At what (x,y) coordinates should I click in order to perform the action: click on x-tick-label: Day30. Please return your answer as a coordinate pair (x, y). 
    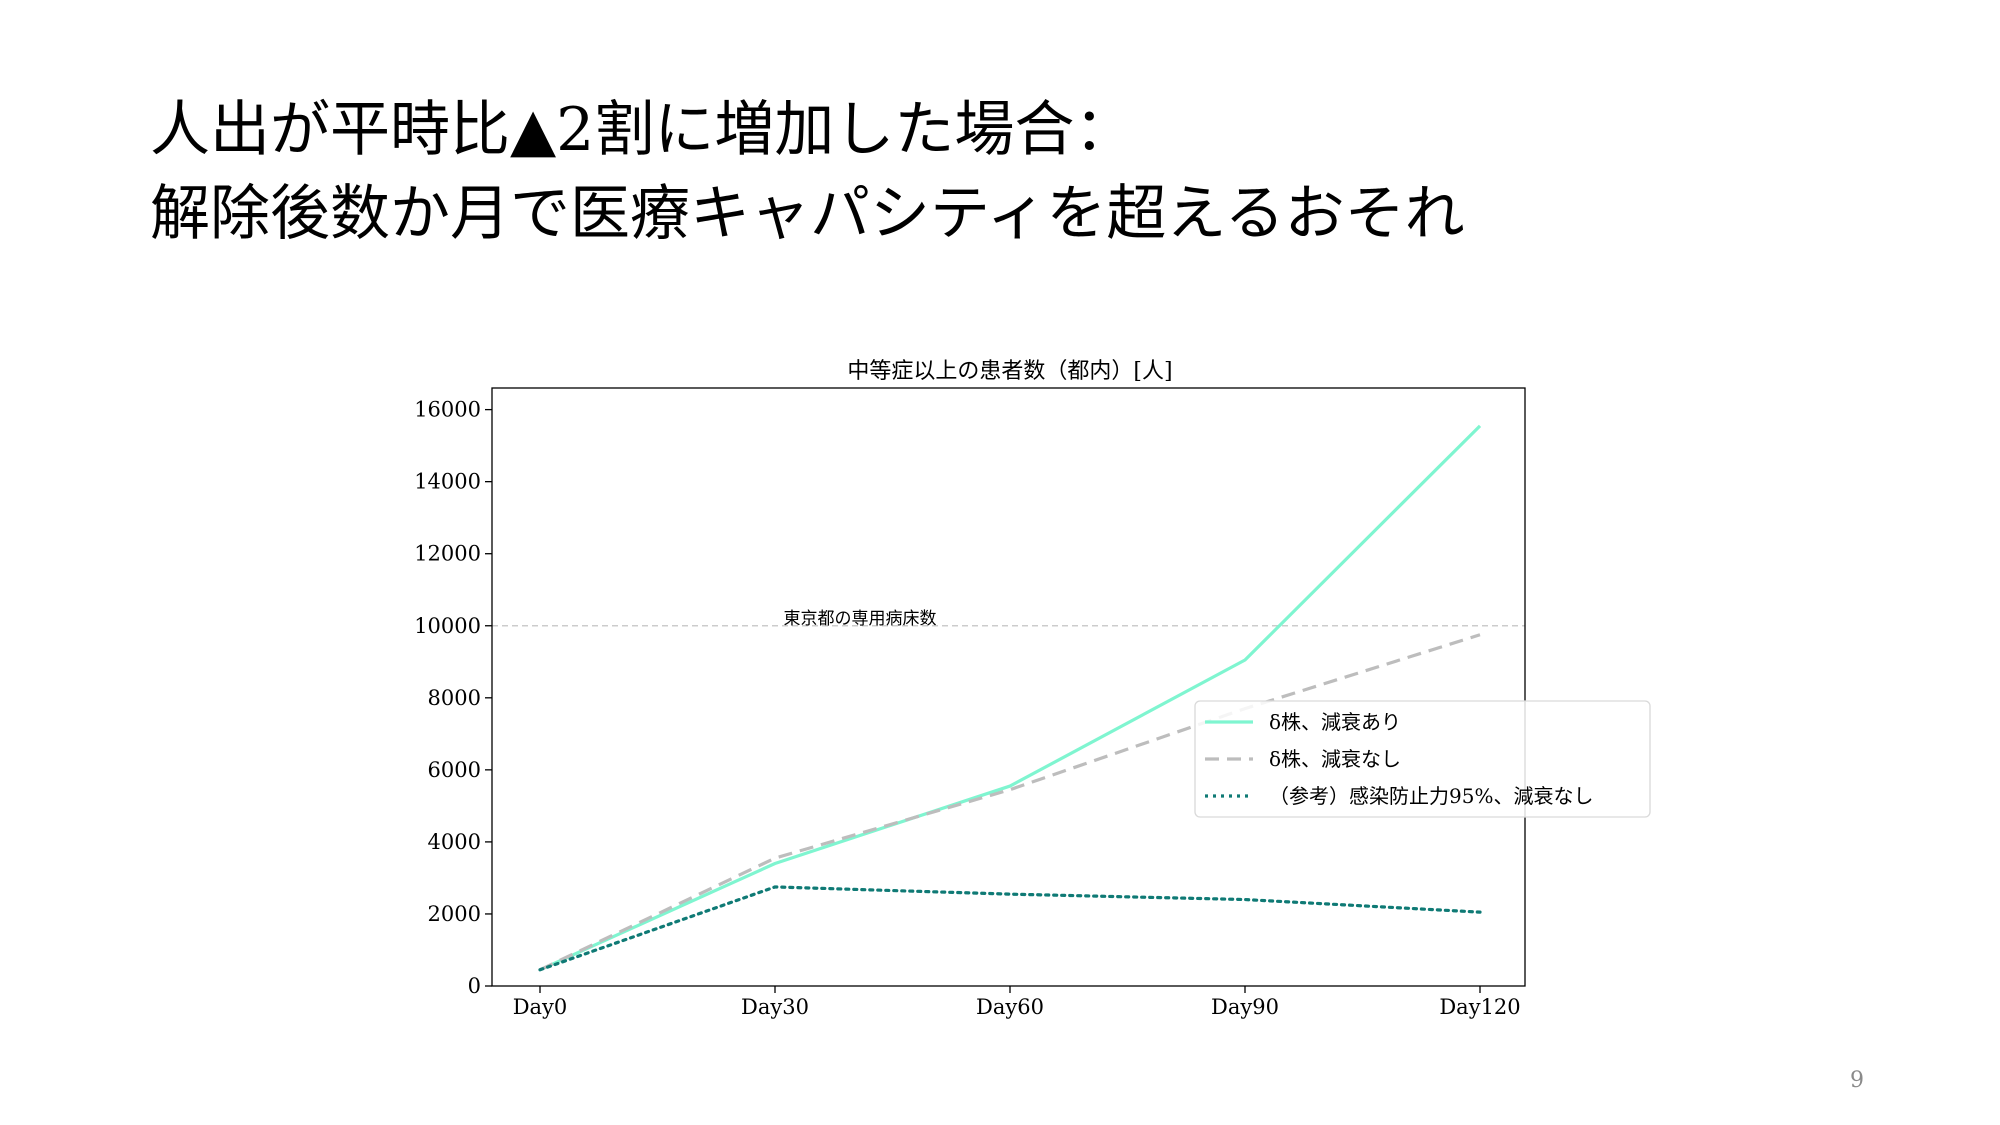
    Looking at the image, I should click on (775, 1007).